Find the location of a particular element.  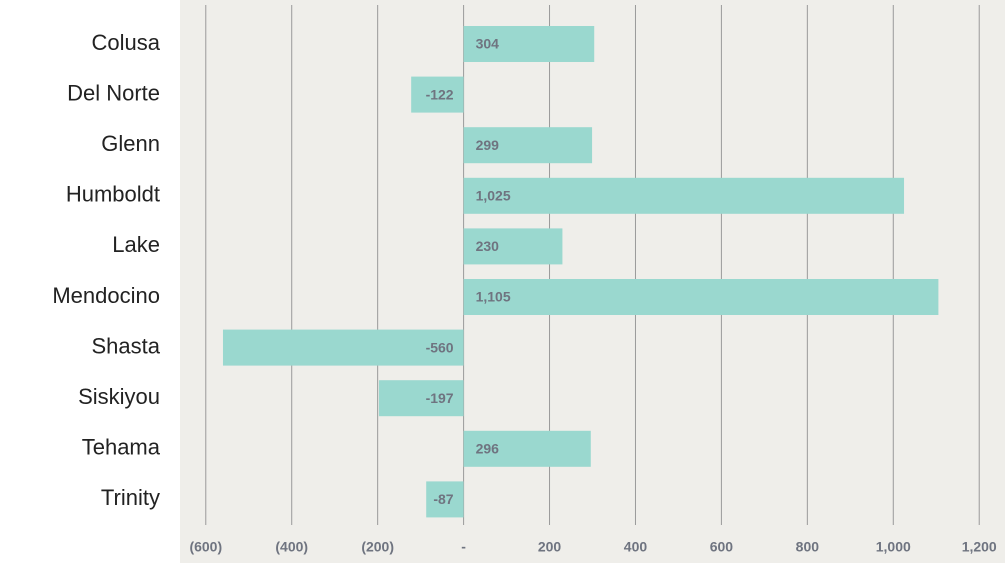

data-label: -560 is located at coordinates (440, 347).